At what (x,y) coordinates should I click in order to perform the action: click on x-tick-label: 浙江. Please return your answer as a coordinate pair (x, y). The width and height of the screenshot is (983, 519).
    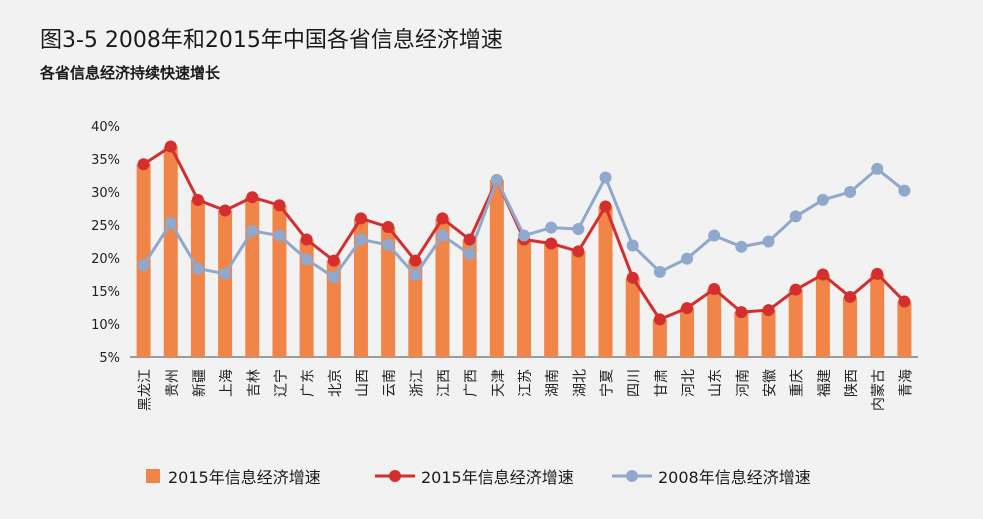
    Looking at the image, I should click on (417, 383).